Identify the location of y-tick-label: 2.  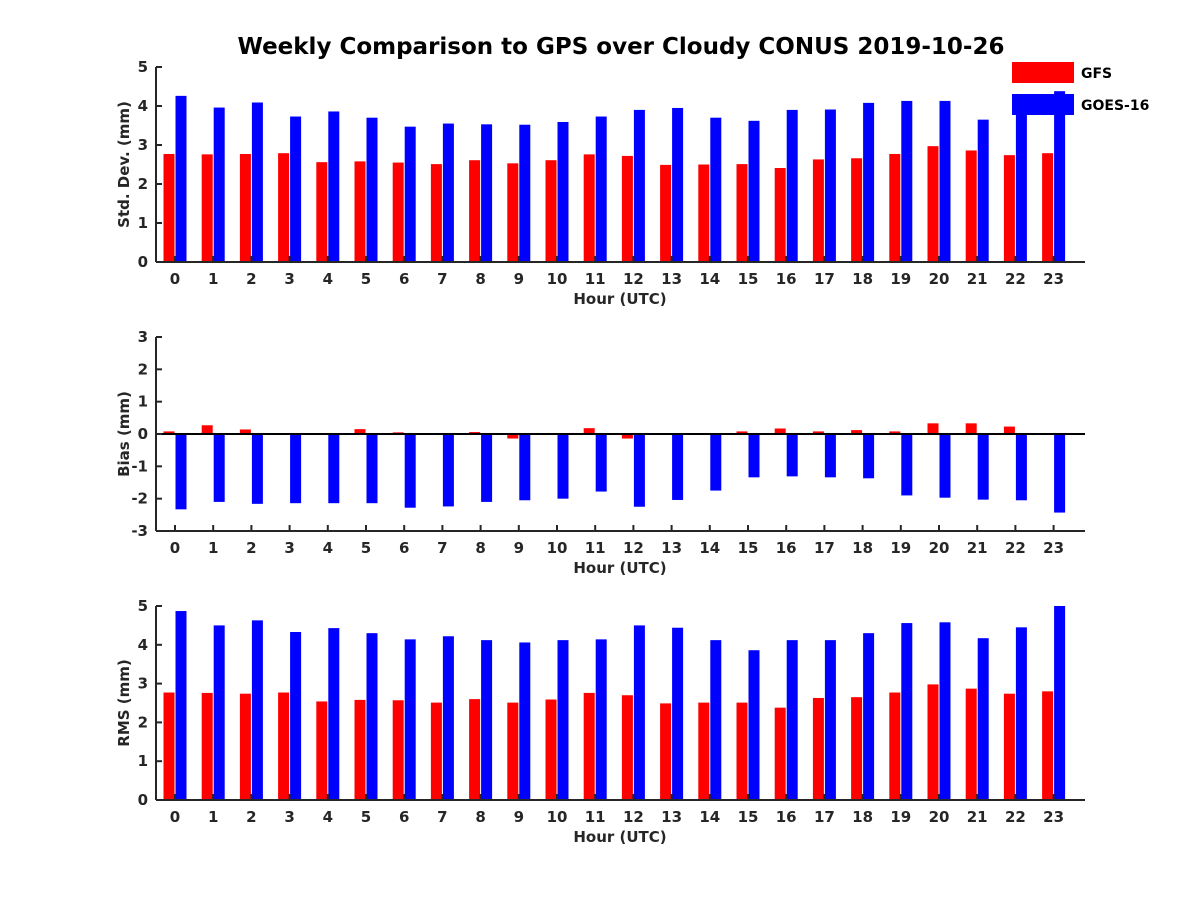
(143, 184).